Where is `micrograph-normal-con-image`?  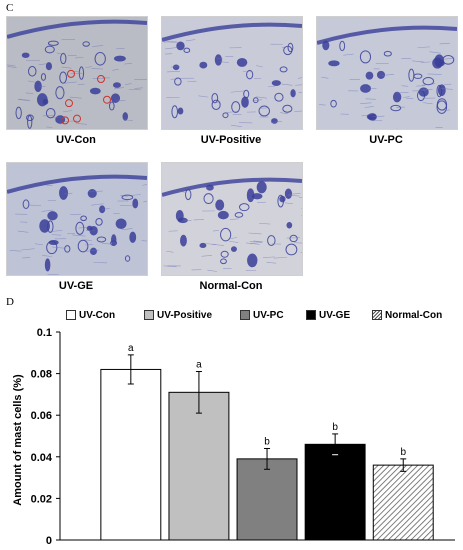 micrograph-normal-con-image is located at coordinates (232, 219).